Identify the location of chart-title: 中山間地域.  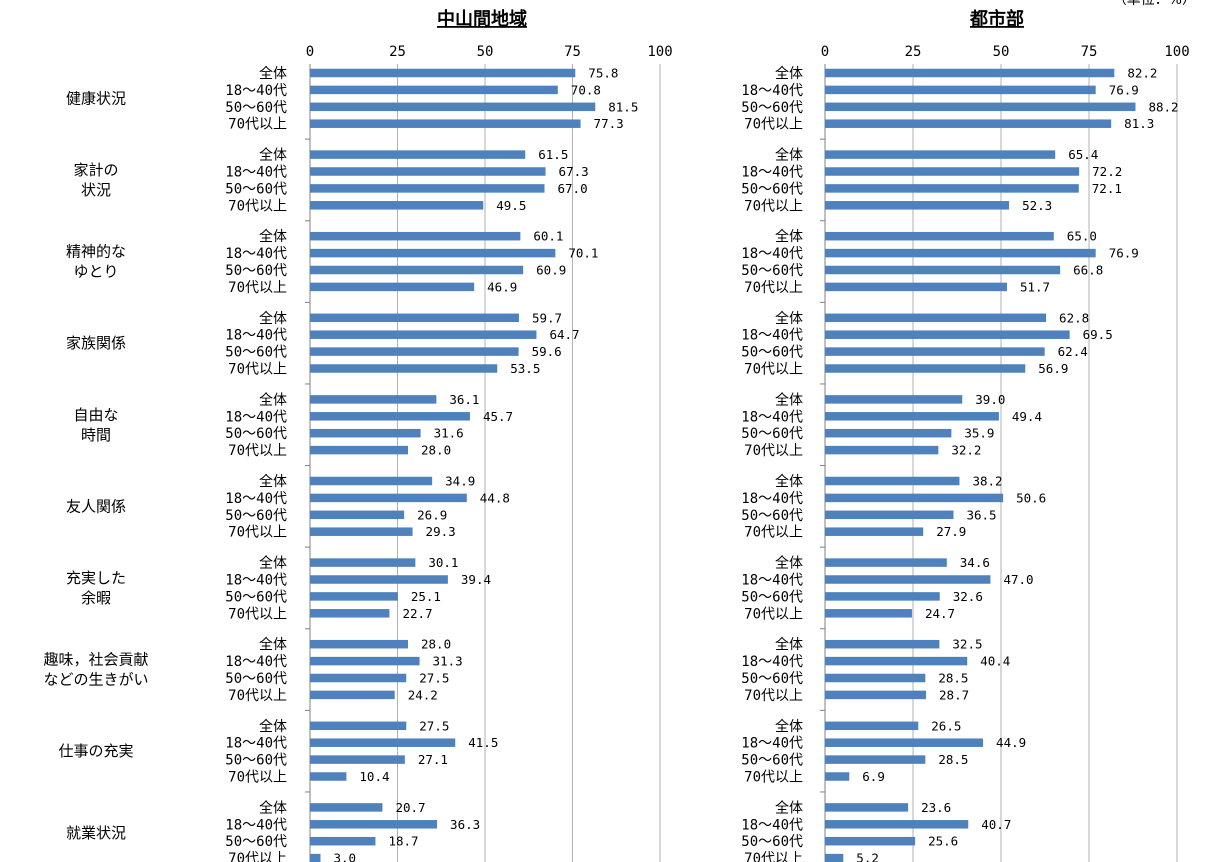
(482, 19).